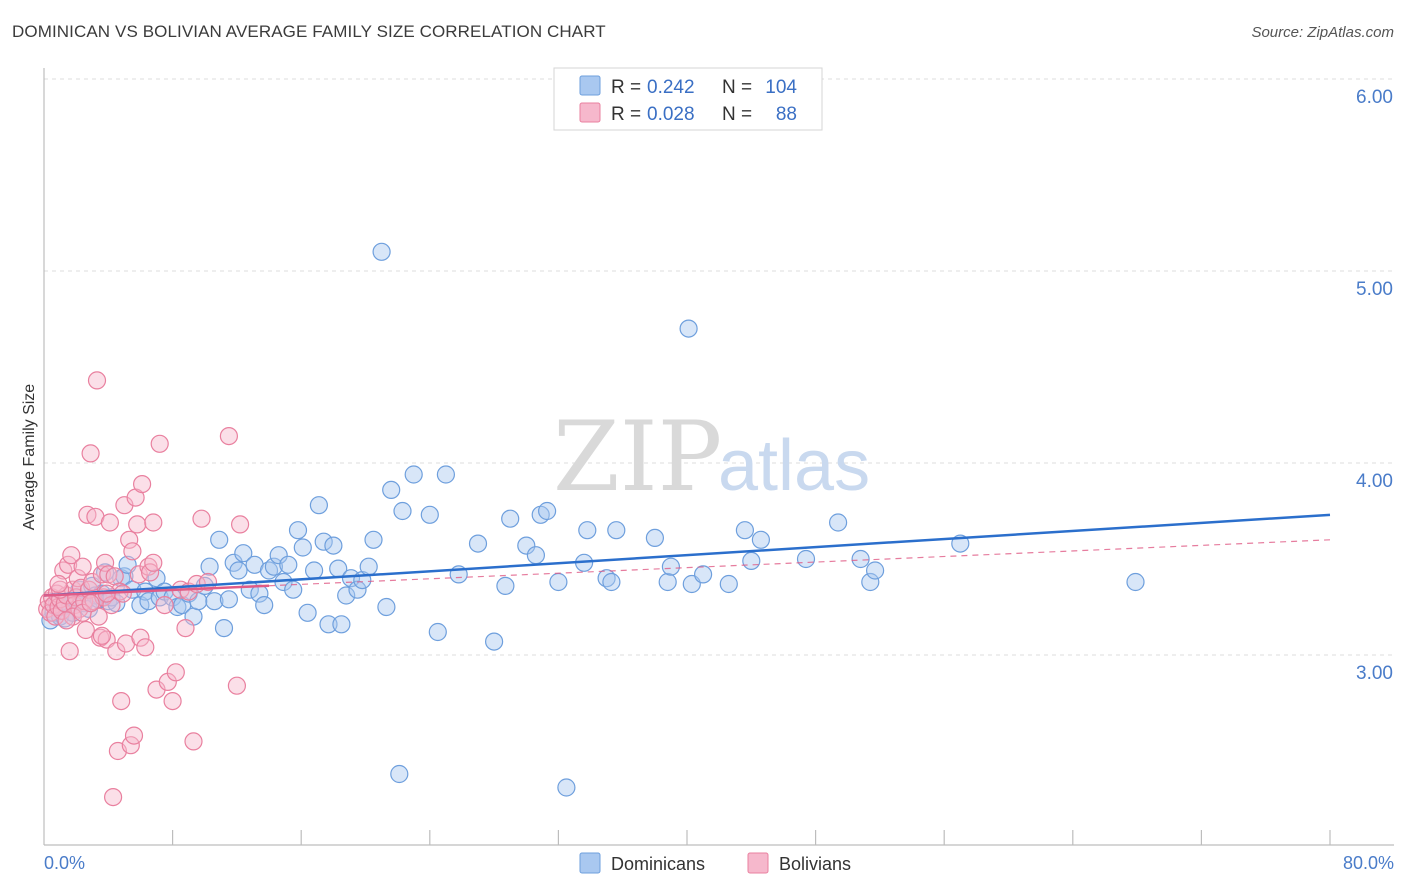  Describe the element at coordinates (1374, 673) in the screenshot. I see `y-tick-label-0: 3.00` at that location.